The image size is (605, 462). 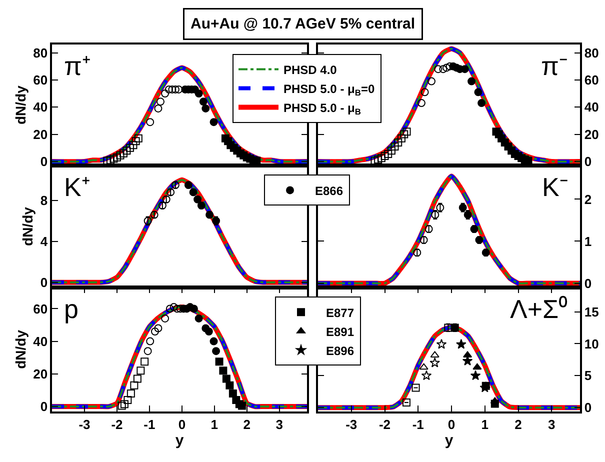 What do you see at coordinates (588, 376) in the screenshot?
I see `y-tick-label: 5` at bounding box center [588, 376].